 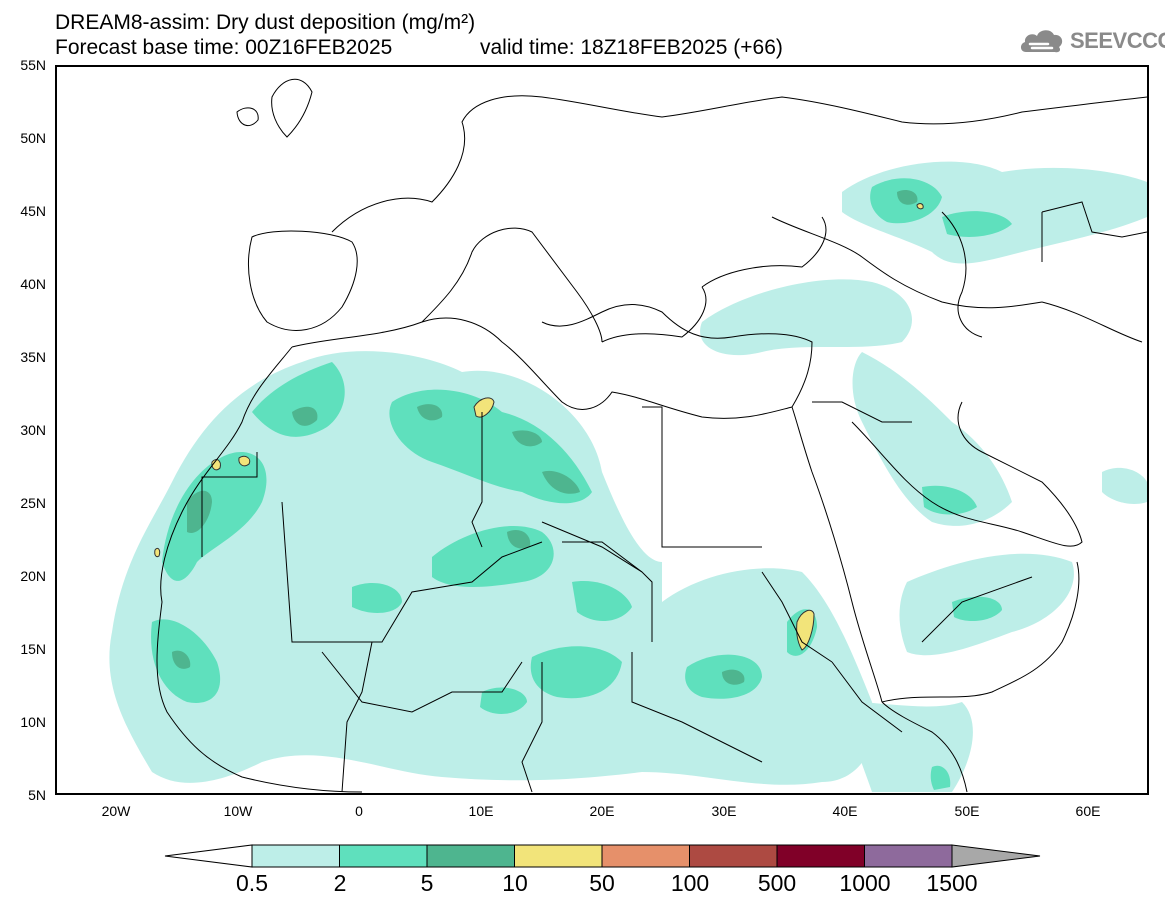 What do you see at coordinates (690, 883) in the screenshot?
I see `legend-label-100: 100` at bounding box center [690, 883].